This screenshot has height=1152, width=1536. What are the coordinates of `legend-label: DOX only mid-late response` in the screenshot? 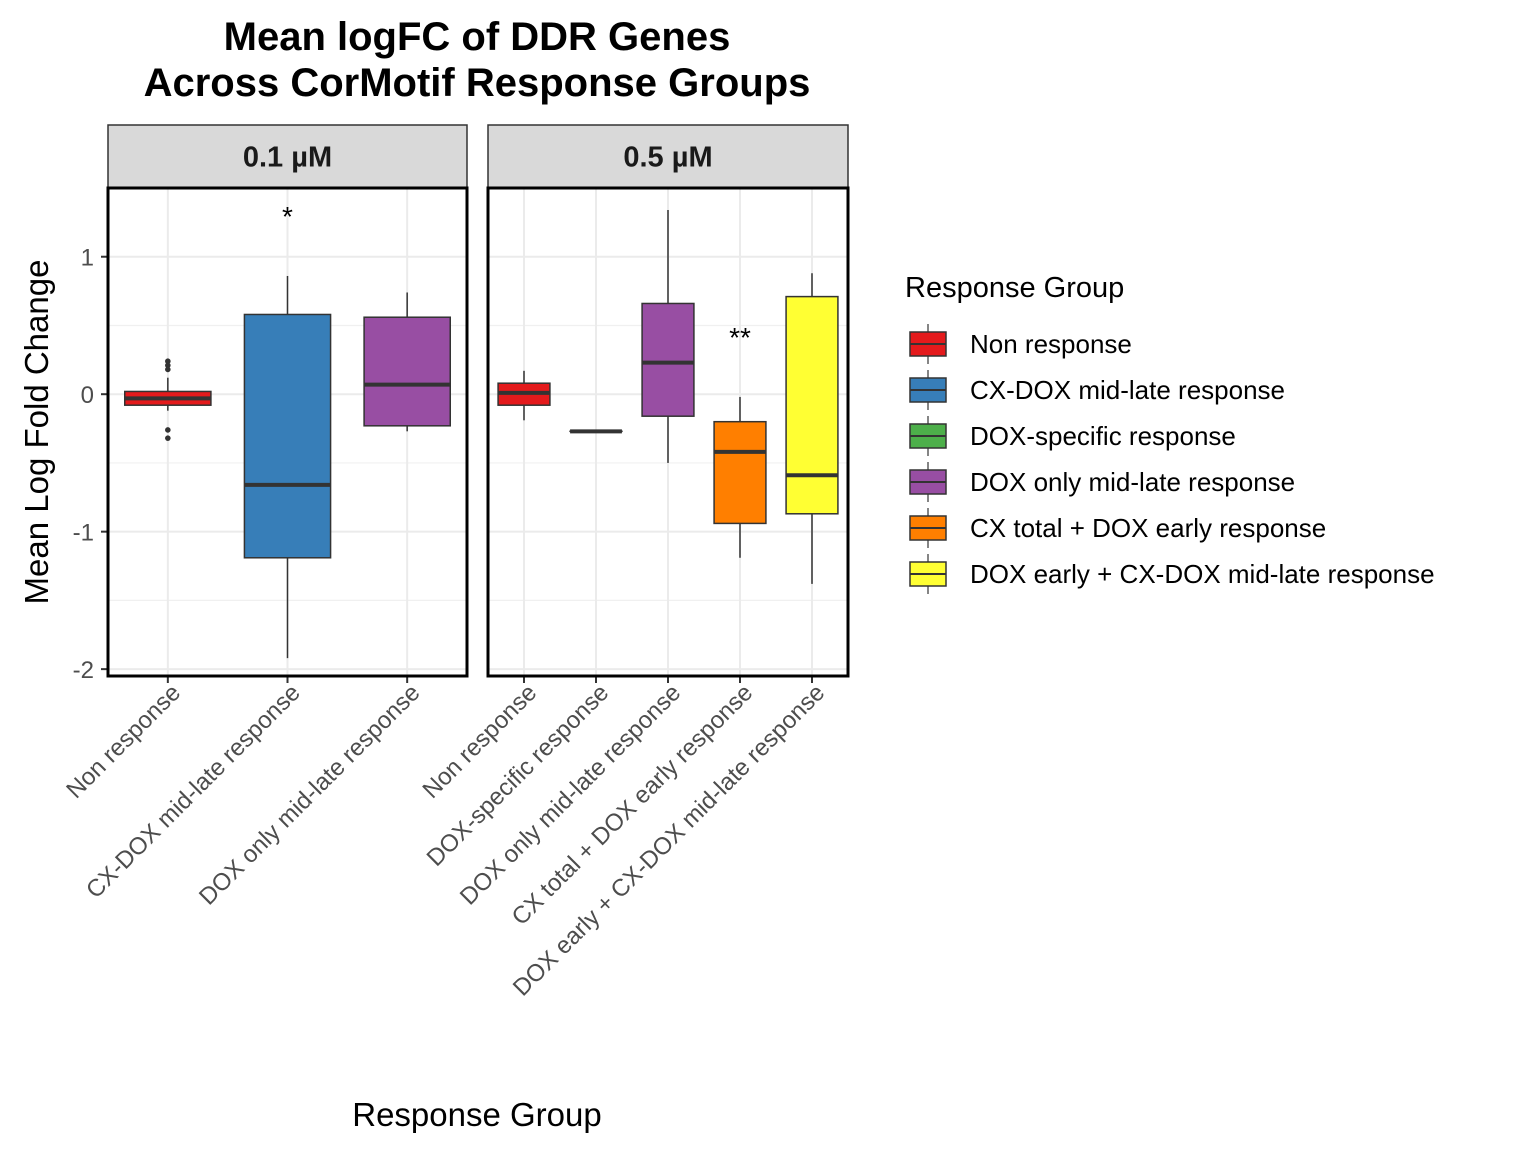 It's located at (1132, 482).